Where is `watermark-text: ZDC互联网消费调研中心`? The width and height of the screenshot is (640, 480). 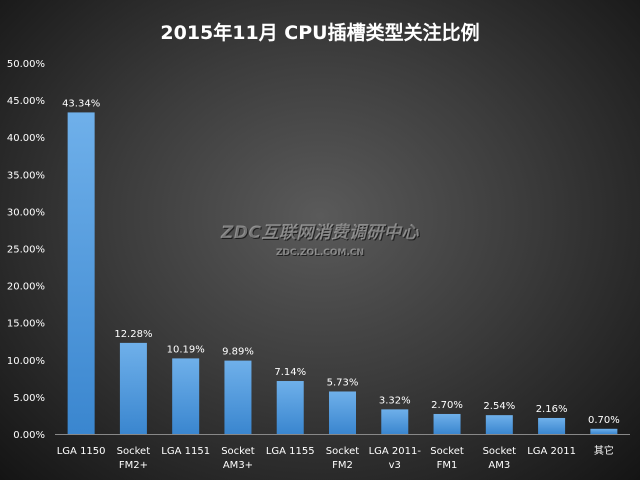 watermark-text: ZDC互联网消费调研中心 is located at coordinates (320, 233).